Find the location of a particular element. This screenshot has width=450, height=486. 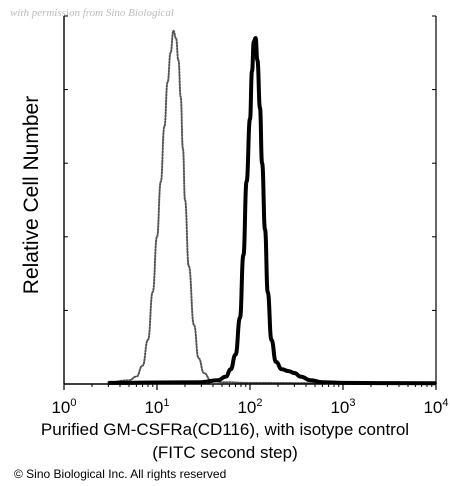

x-tick-label-2: 10² is located at coordinates (249, 407).